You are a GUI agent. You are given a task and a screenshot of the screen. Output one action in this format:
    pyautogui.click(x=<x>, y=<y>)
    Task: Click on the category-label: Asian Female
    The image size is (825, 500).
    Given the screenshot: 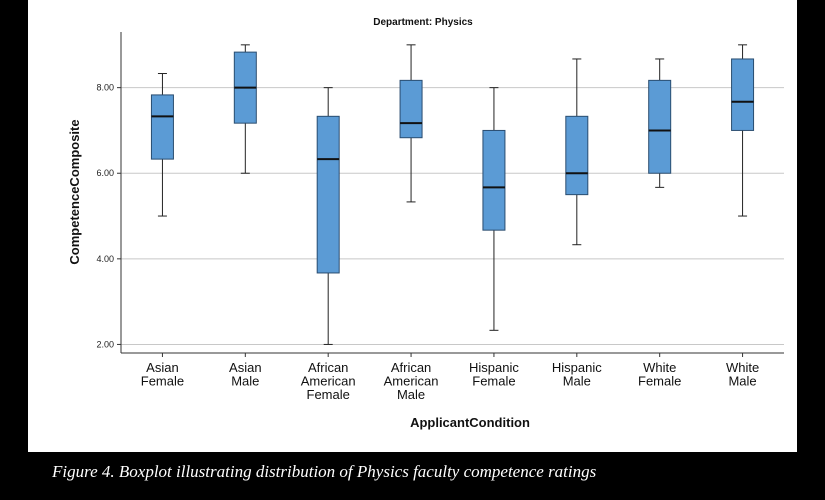 What is the action you would take?
    pyautogui.click(x=162, y=374)
    